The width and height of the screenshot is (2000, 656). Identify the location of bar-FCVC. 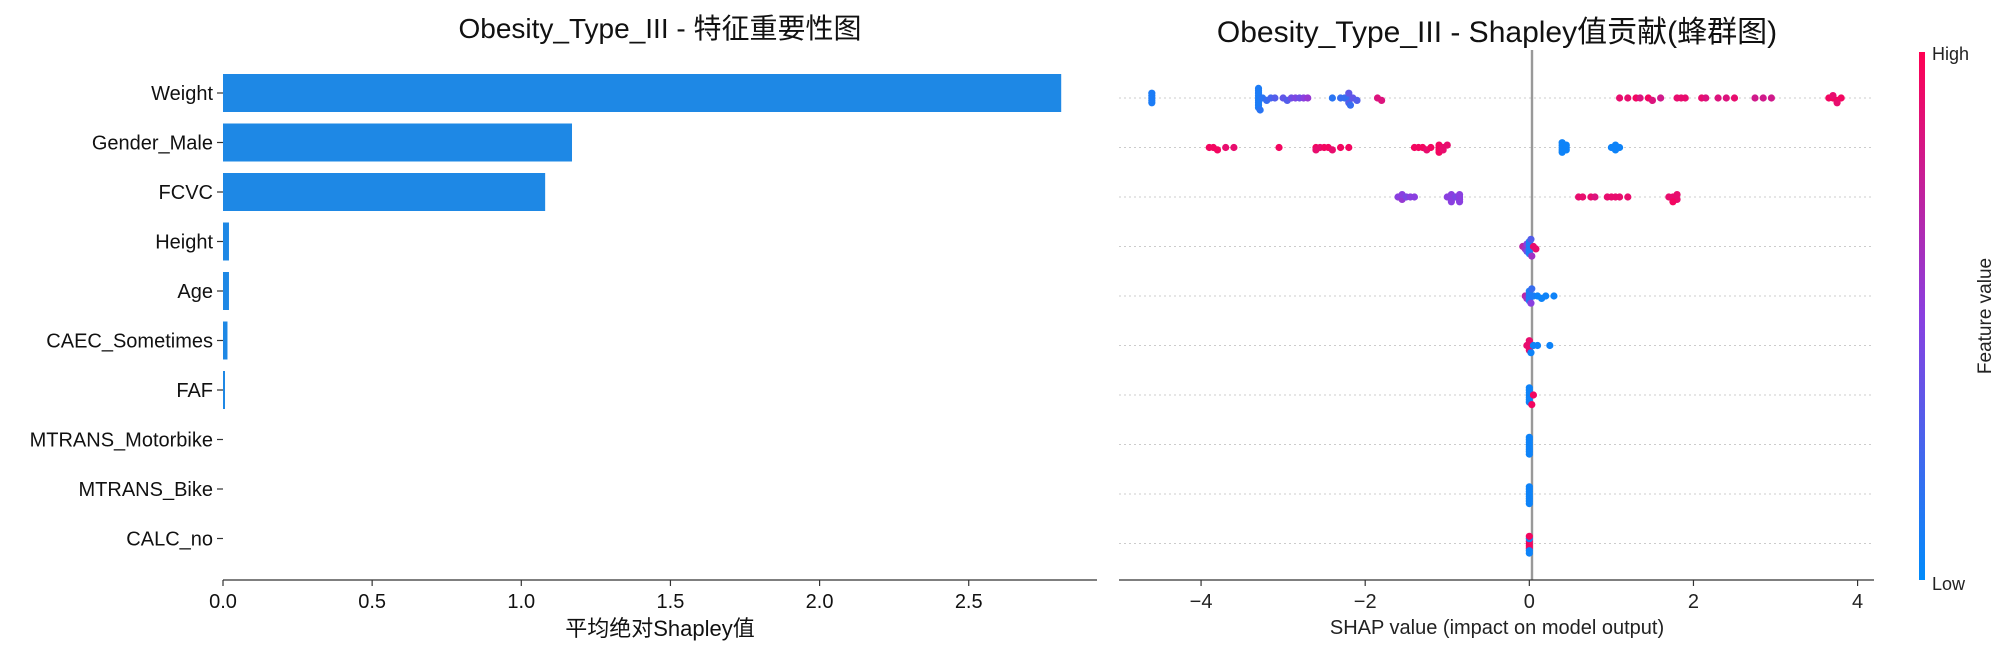
(384, 192).